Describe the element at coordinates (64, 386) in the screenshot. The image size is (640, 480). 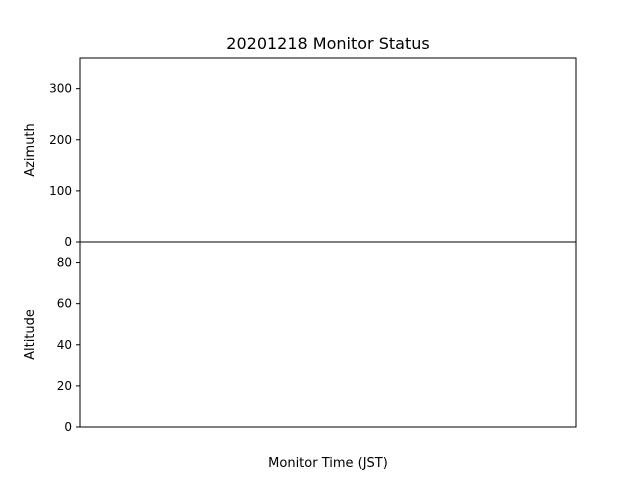
I see `y-tick-label: 20` at that location.